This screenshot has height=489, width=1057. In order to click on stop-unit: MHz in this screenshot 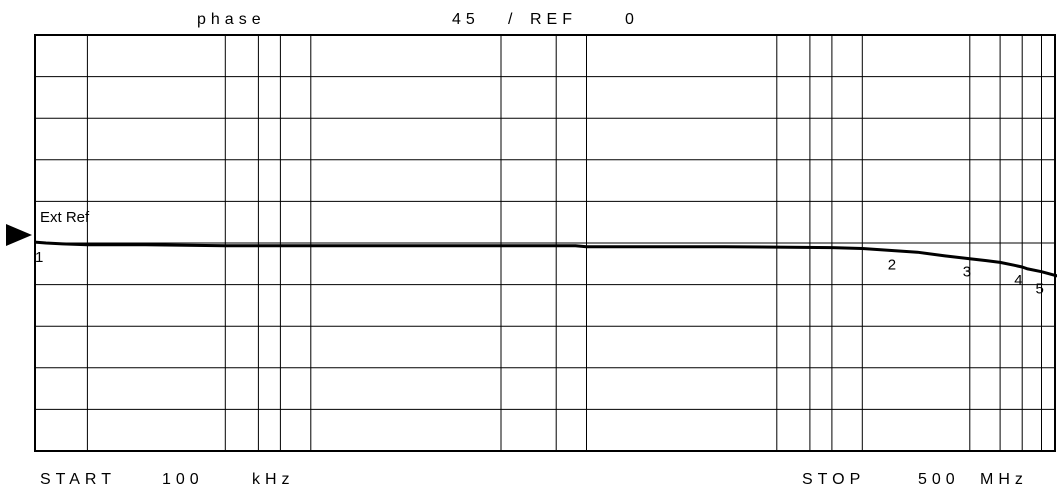, I will do `click(1004, 479)`.